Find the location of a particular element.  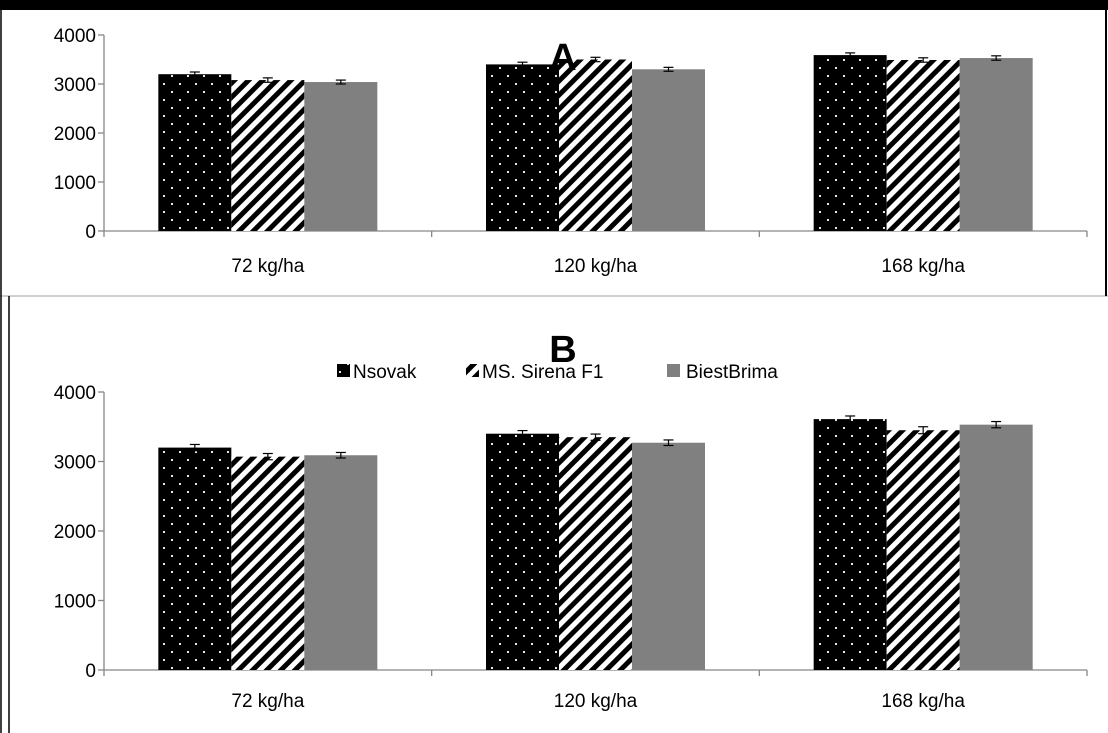

legend-label-nsovak: Nsovak is located at coordinates (385, 372).